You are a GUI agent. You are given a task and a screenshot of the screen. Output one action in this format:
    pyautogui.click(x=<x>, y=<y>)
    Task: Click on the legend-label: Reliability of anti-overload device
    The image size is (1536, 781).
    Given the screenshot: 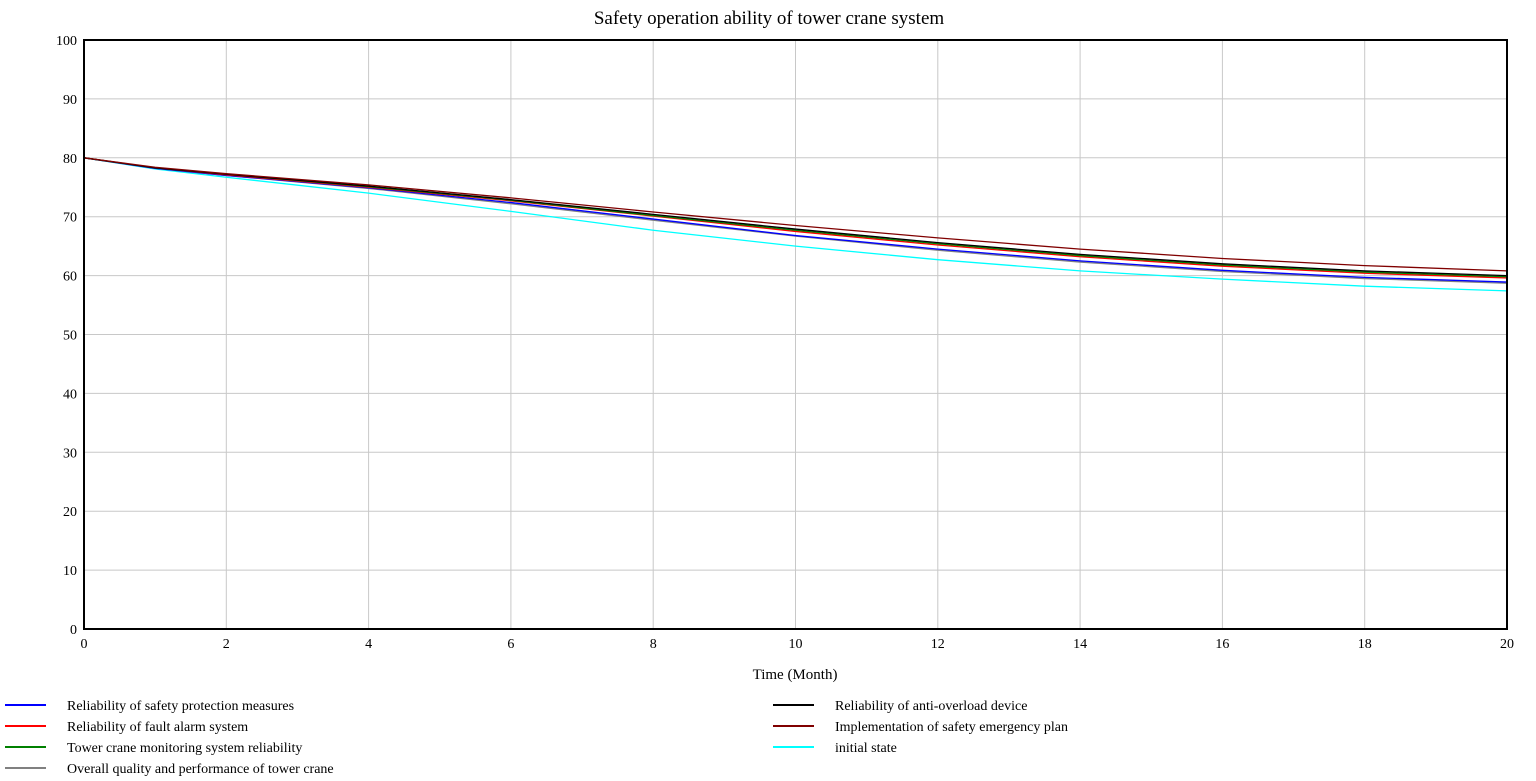 What is the action you would take?
    pyautogui.click(x=931, y=706)
    